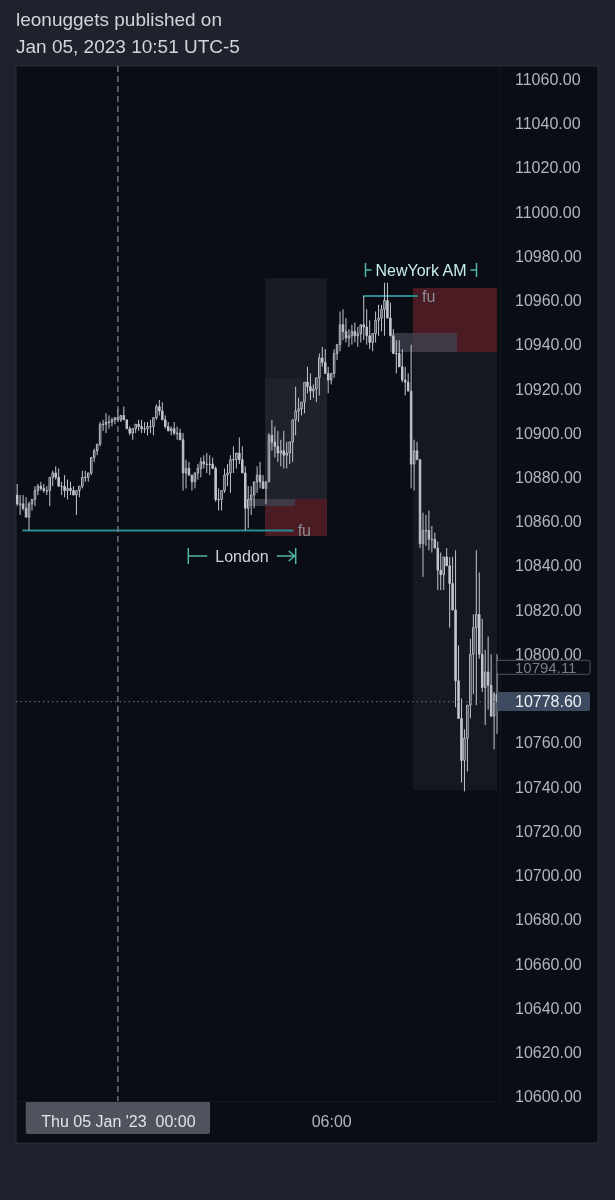 Image resolution: width=615 pixels, height=1200 pixels. What do you see at coordinates (548, 522) in the screenshot?
I see `y-tick-label: 10860.00` at bounding box center [548, 522].